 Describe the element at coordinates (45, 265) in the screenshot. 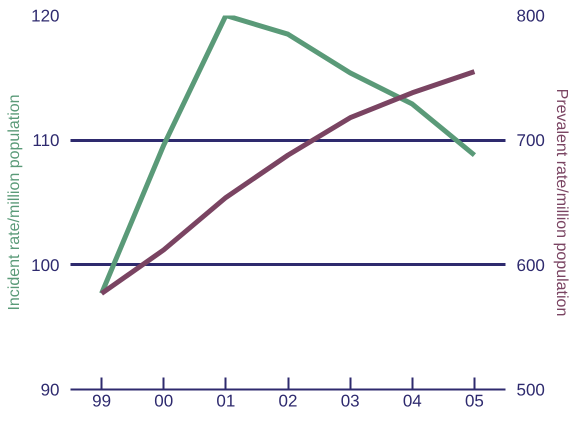

I see `y-tick-label: 100` at that location.